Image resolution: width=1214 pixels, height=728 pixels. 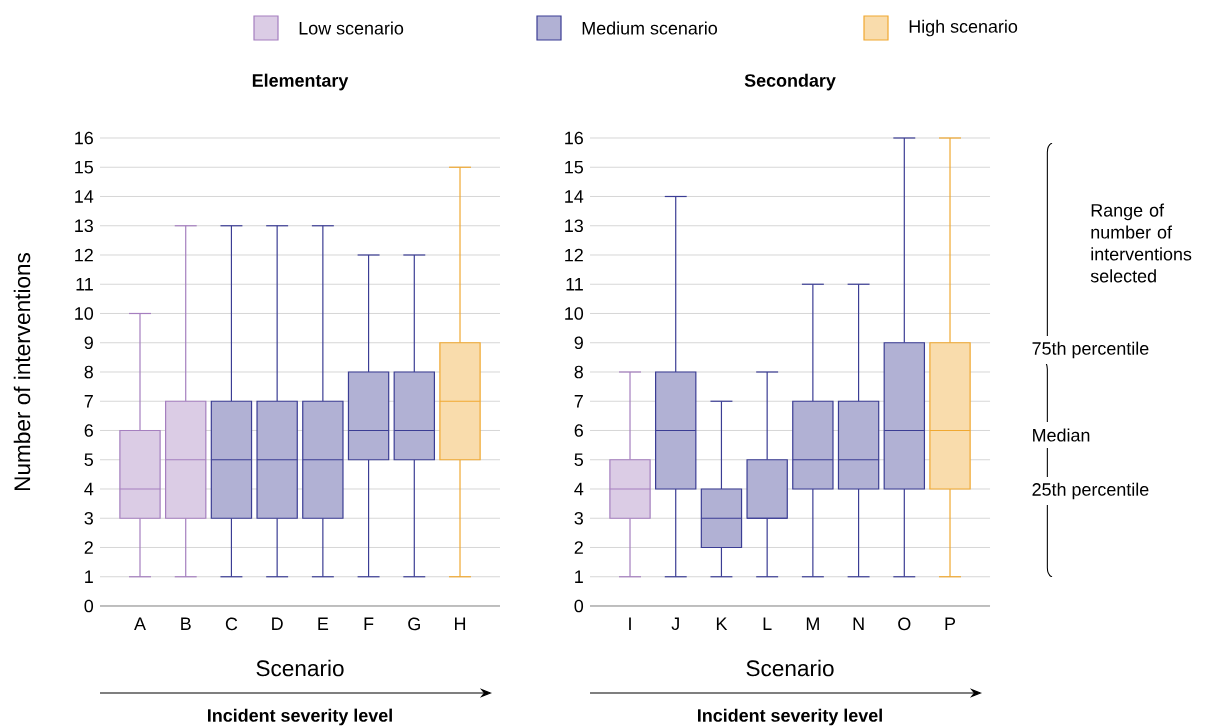 I want to click on x-tick-label: I, so click(x=630, y=623).